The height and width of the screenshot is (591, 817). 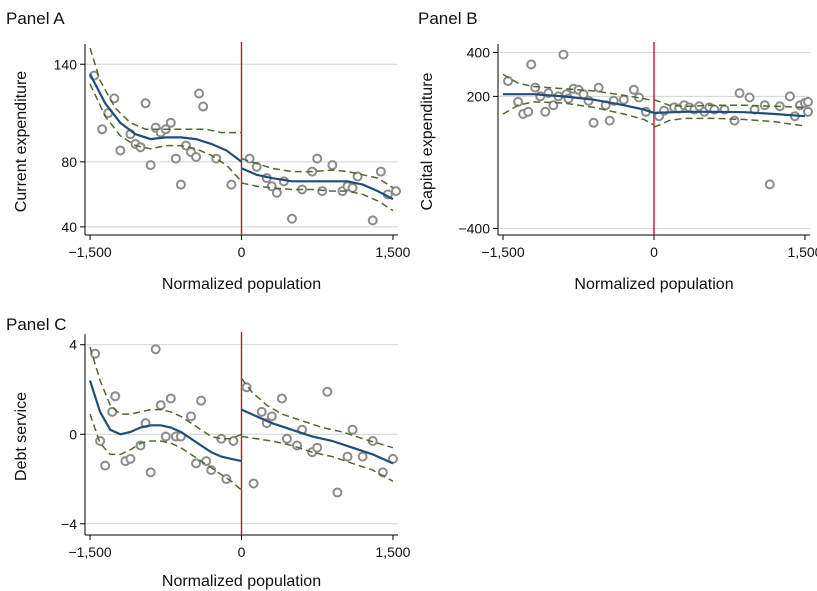 What do you see at coordinates (427, 141) in the screenshot?
I see `y-axis-title: Capital expenditure` at bounding box center [427, 141].